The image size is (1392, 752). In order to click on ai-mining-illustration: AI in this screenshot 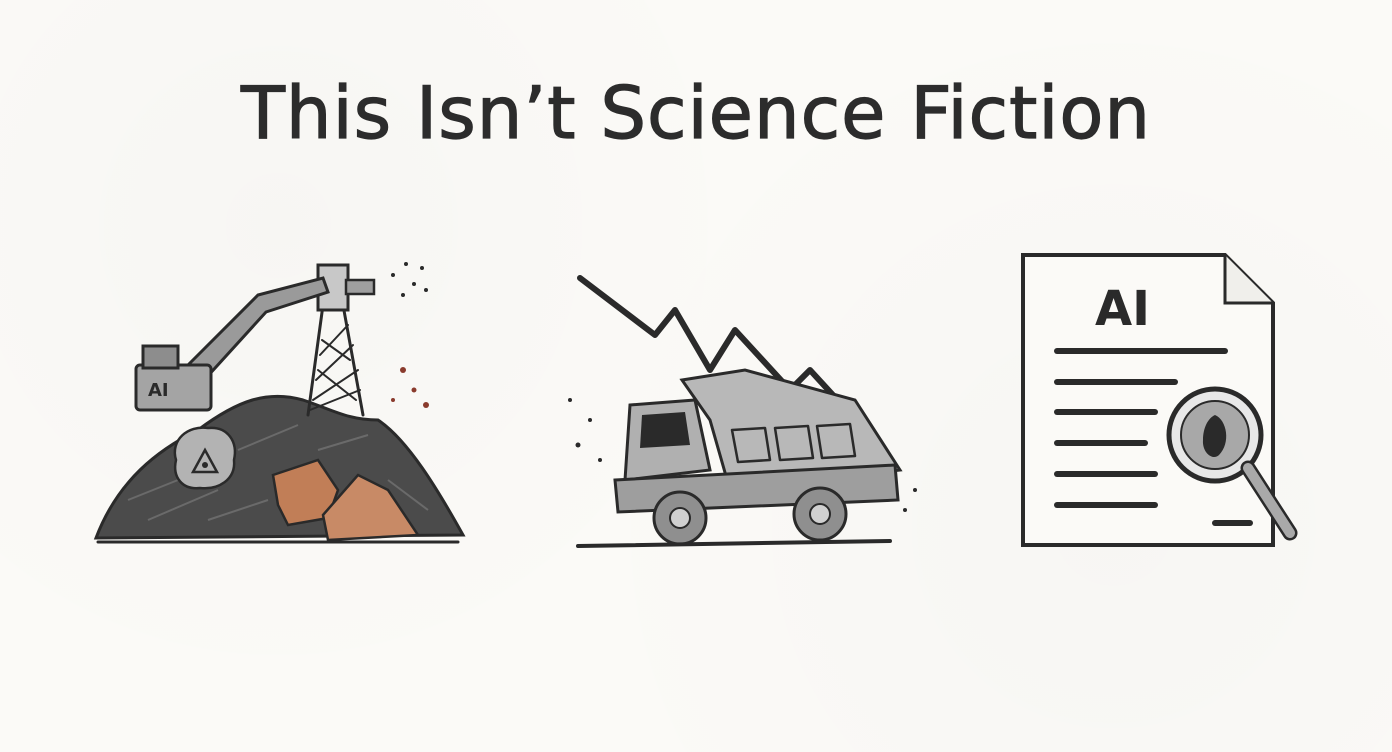, I will do `click(278, 400)`.